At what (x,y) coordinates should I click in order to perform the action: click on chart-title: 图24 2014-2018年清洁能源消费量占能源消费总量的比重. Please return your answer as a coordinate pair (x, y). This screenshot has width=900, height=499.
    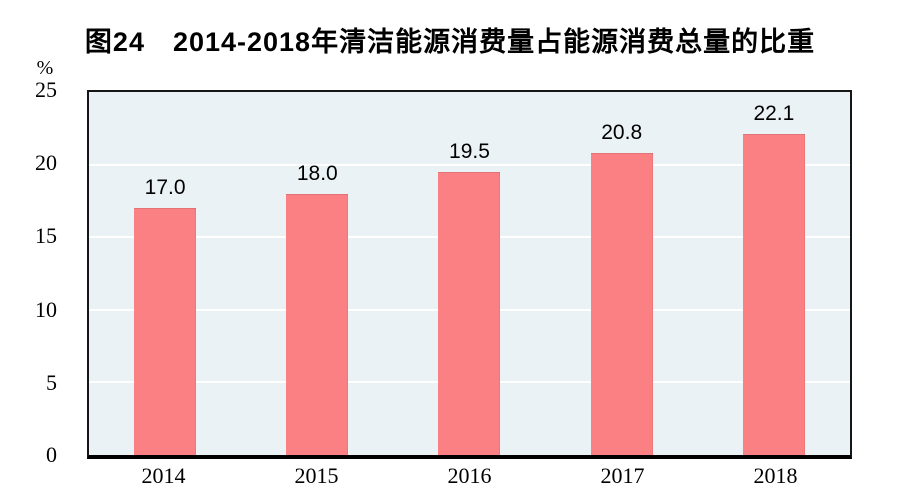
    Looking at the image, I should click on (450, 42).